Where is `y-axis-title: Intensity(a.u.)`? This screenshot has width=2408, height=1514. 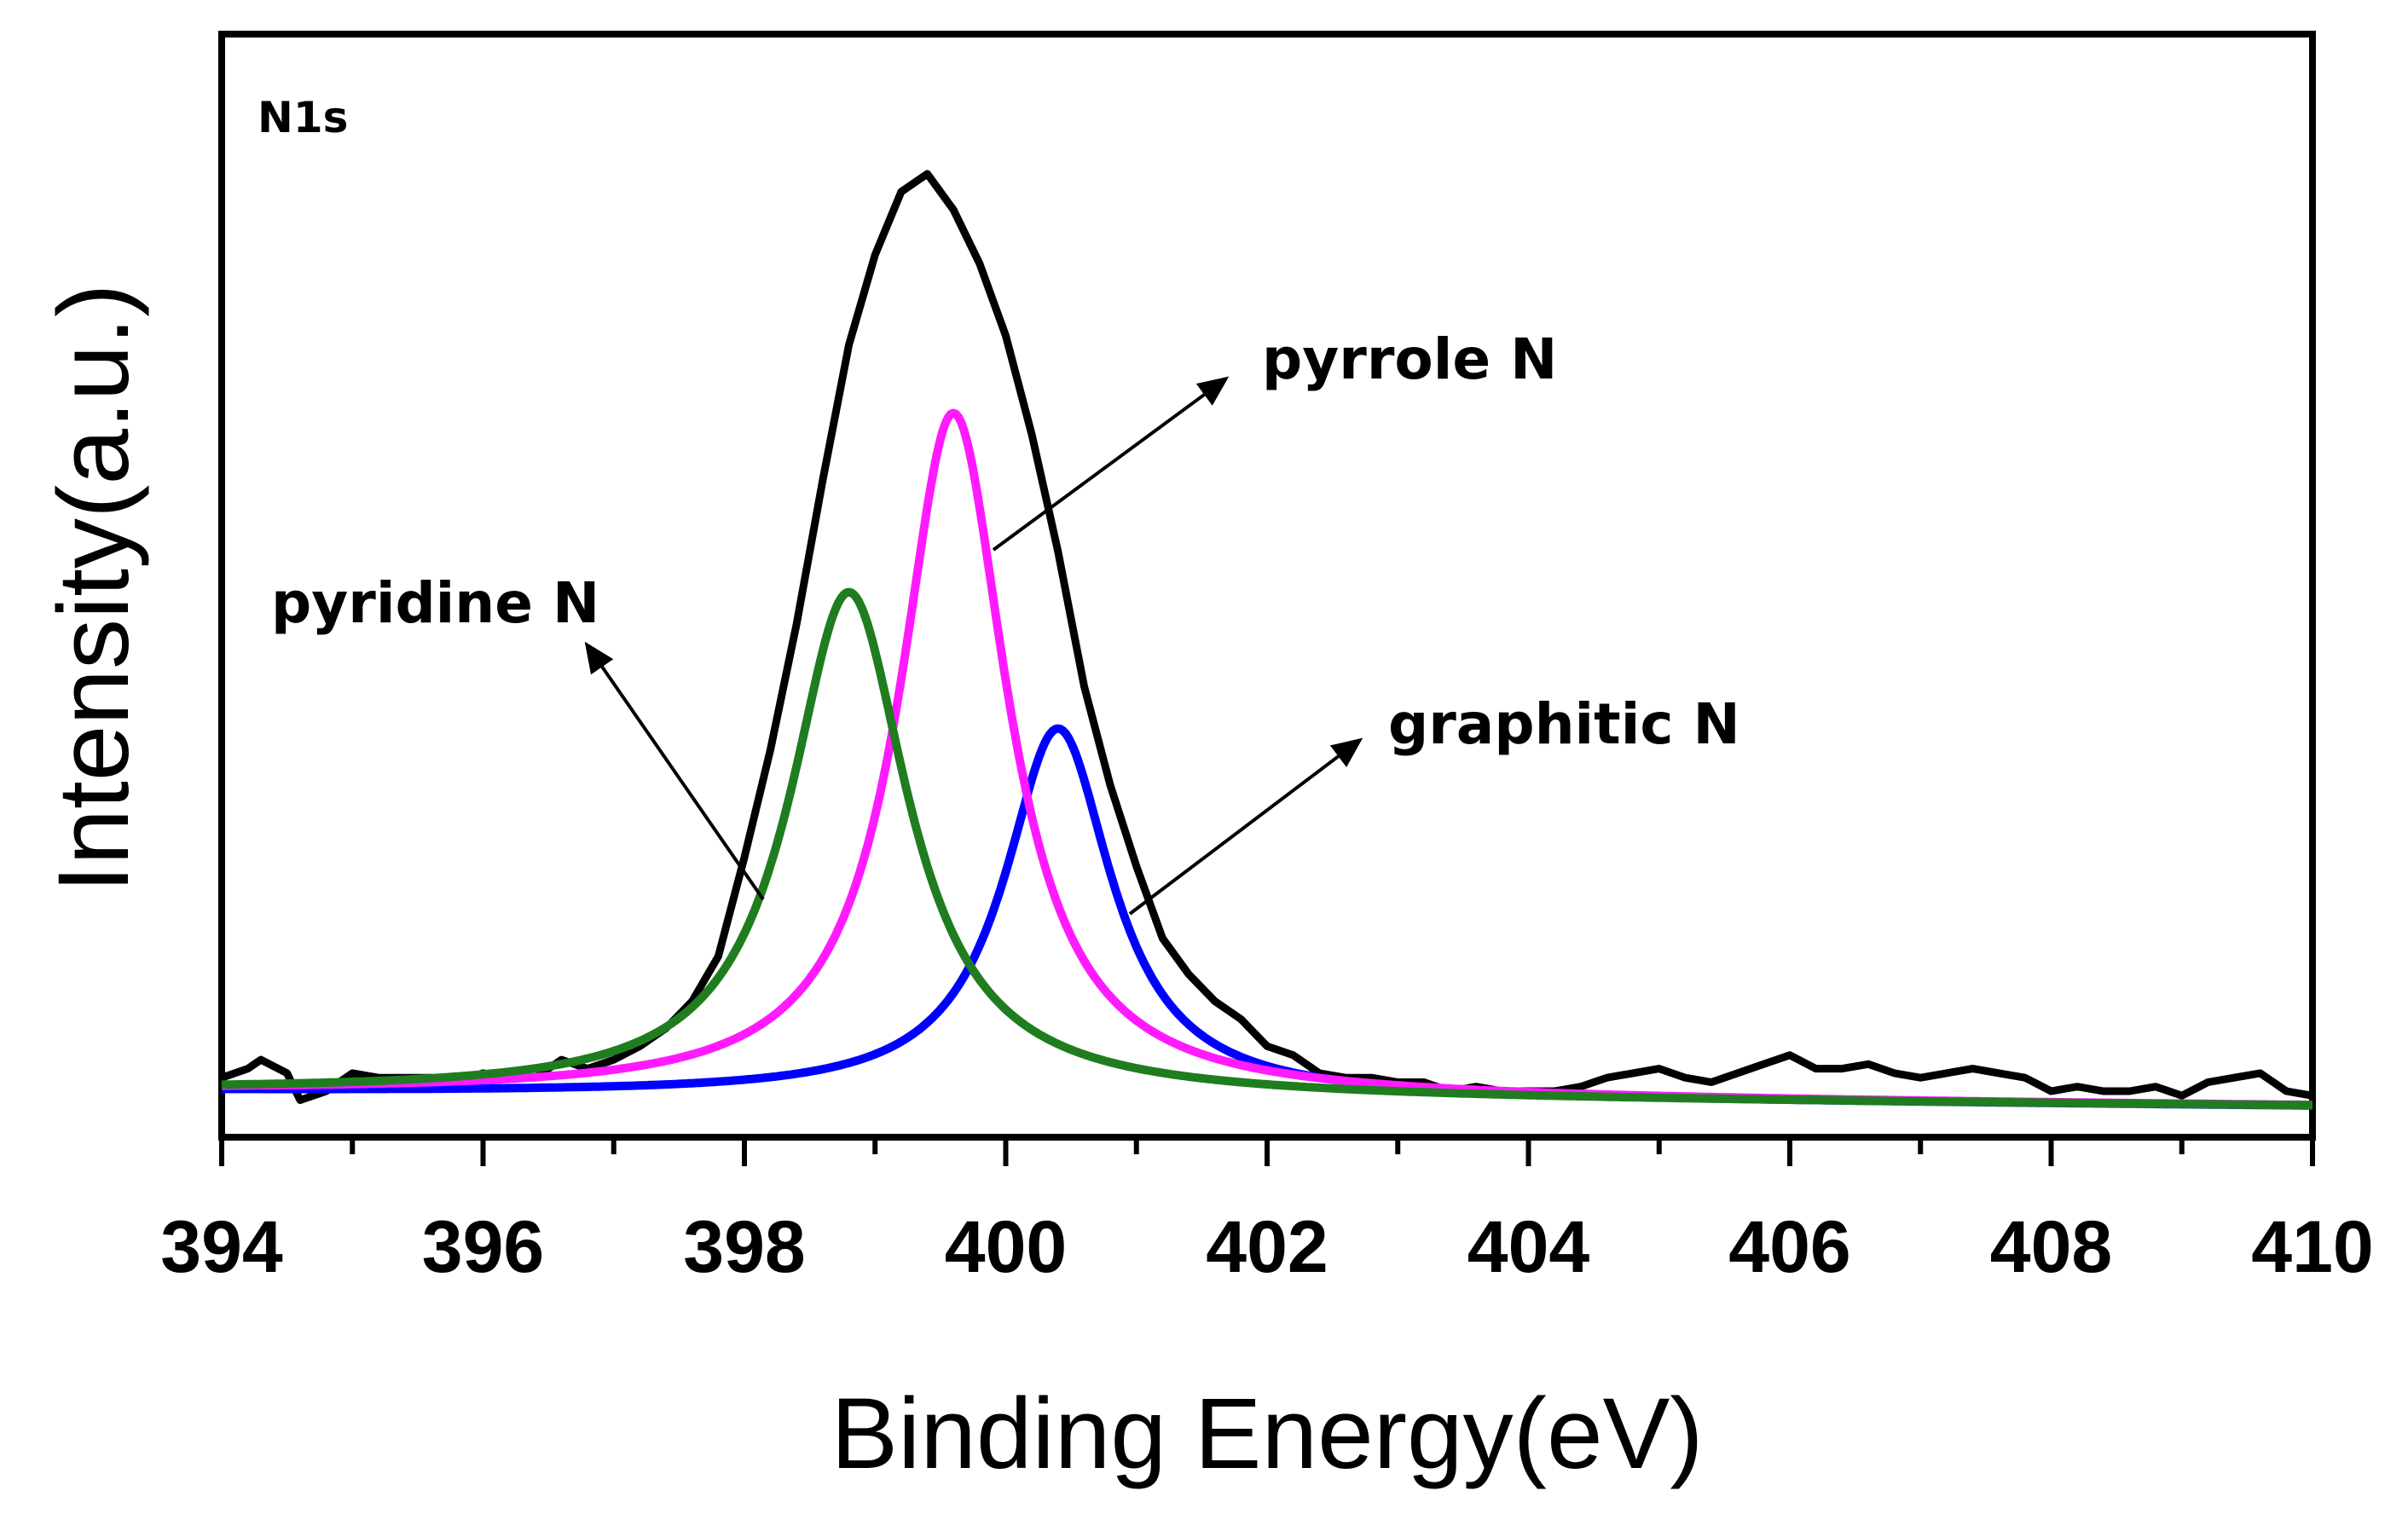 y-axis-title: Intensity(a.u.) is located at coordinates (94, 588).